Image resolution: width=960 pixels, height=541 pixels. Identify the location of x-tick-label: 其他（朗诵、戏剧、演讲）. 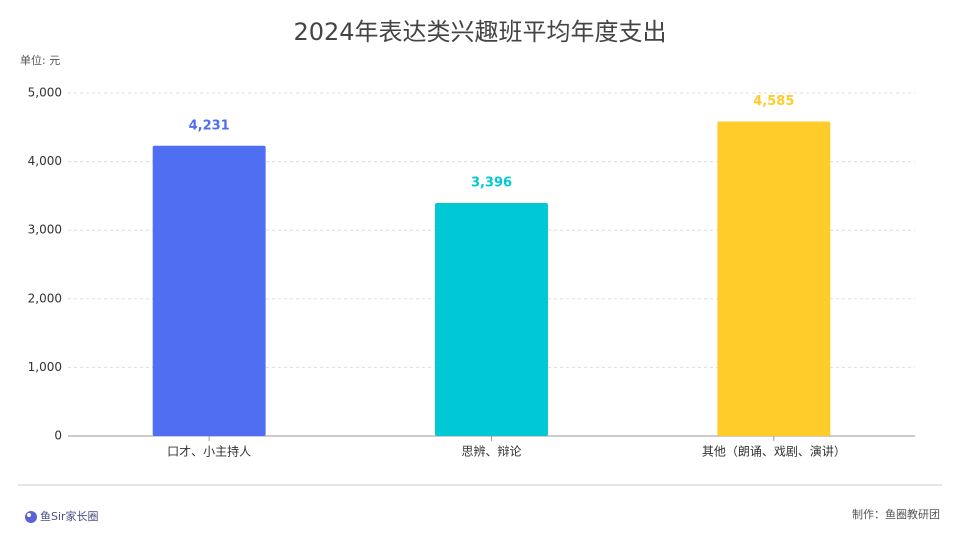
(774, 451).